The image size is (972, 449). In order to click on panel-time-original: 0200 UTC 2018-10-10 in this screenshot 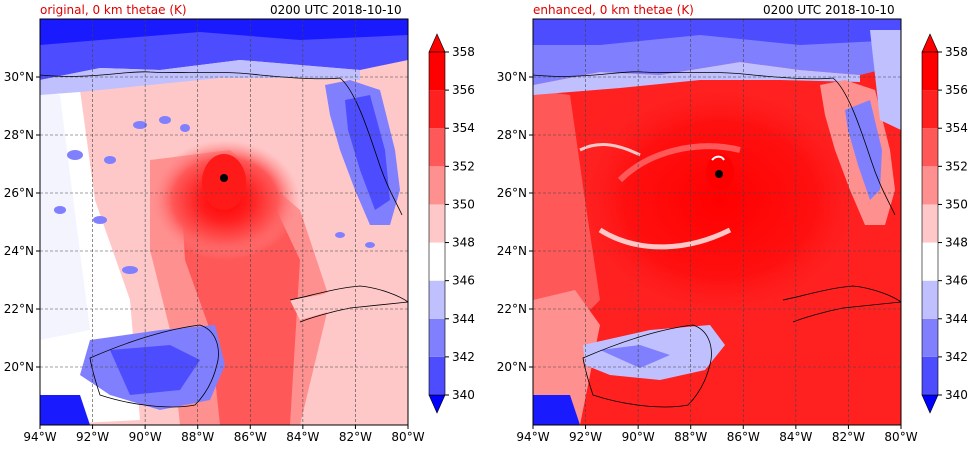, I will do `click(336, 10)`.